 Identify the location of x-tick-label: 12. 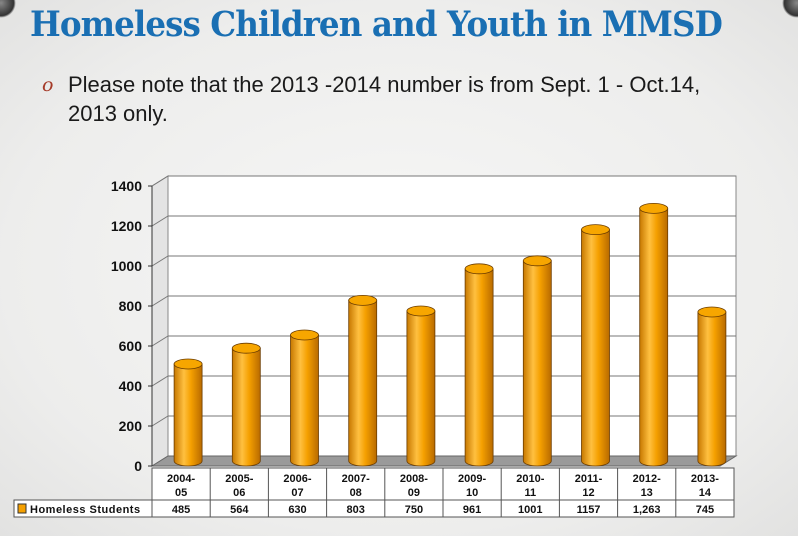
(588, 493).